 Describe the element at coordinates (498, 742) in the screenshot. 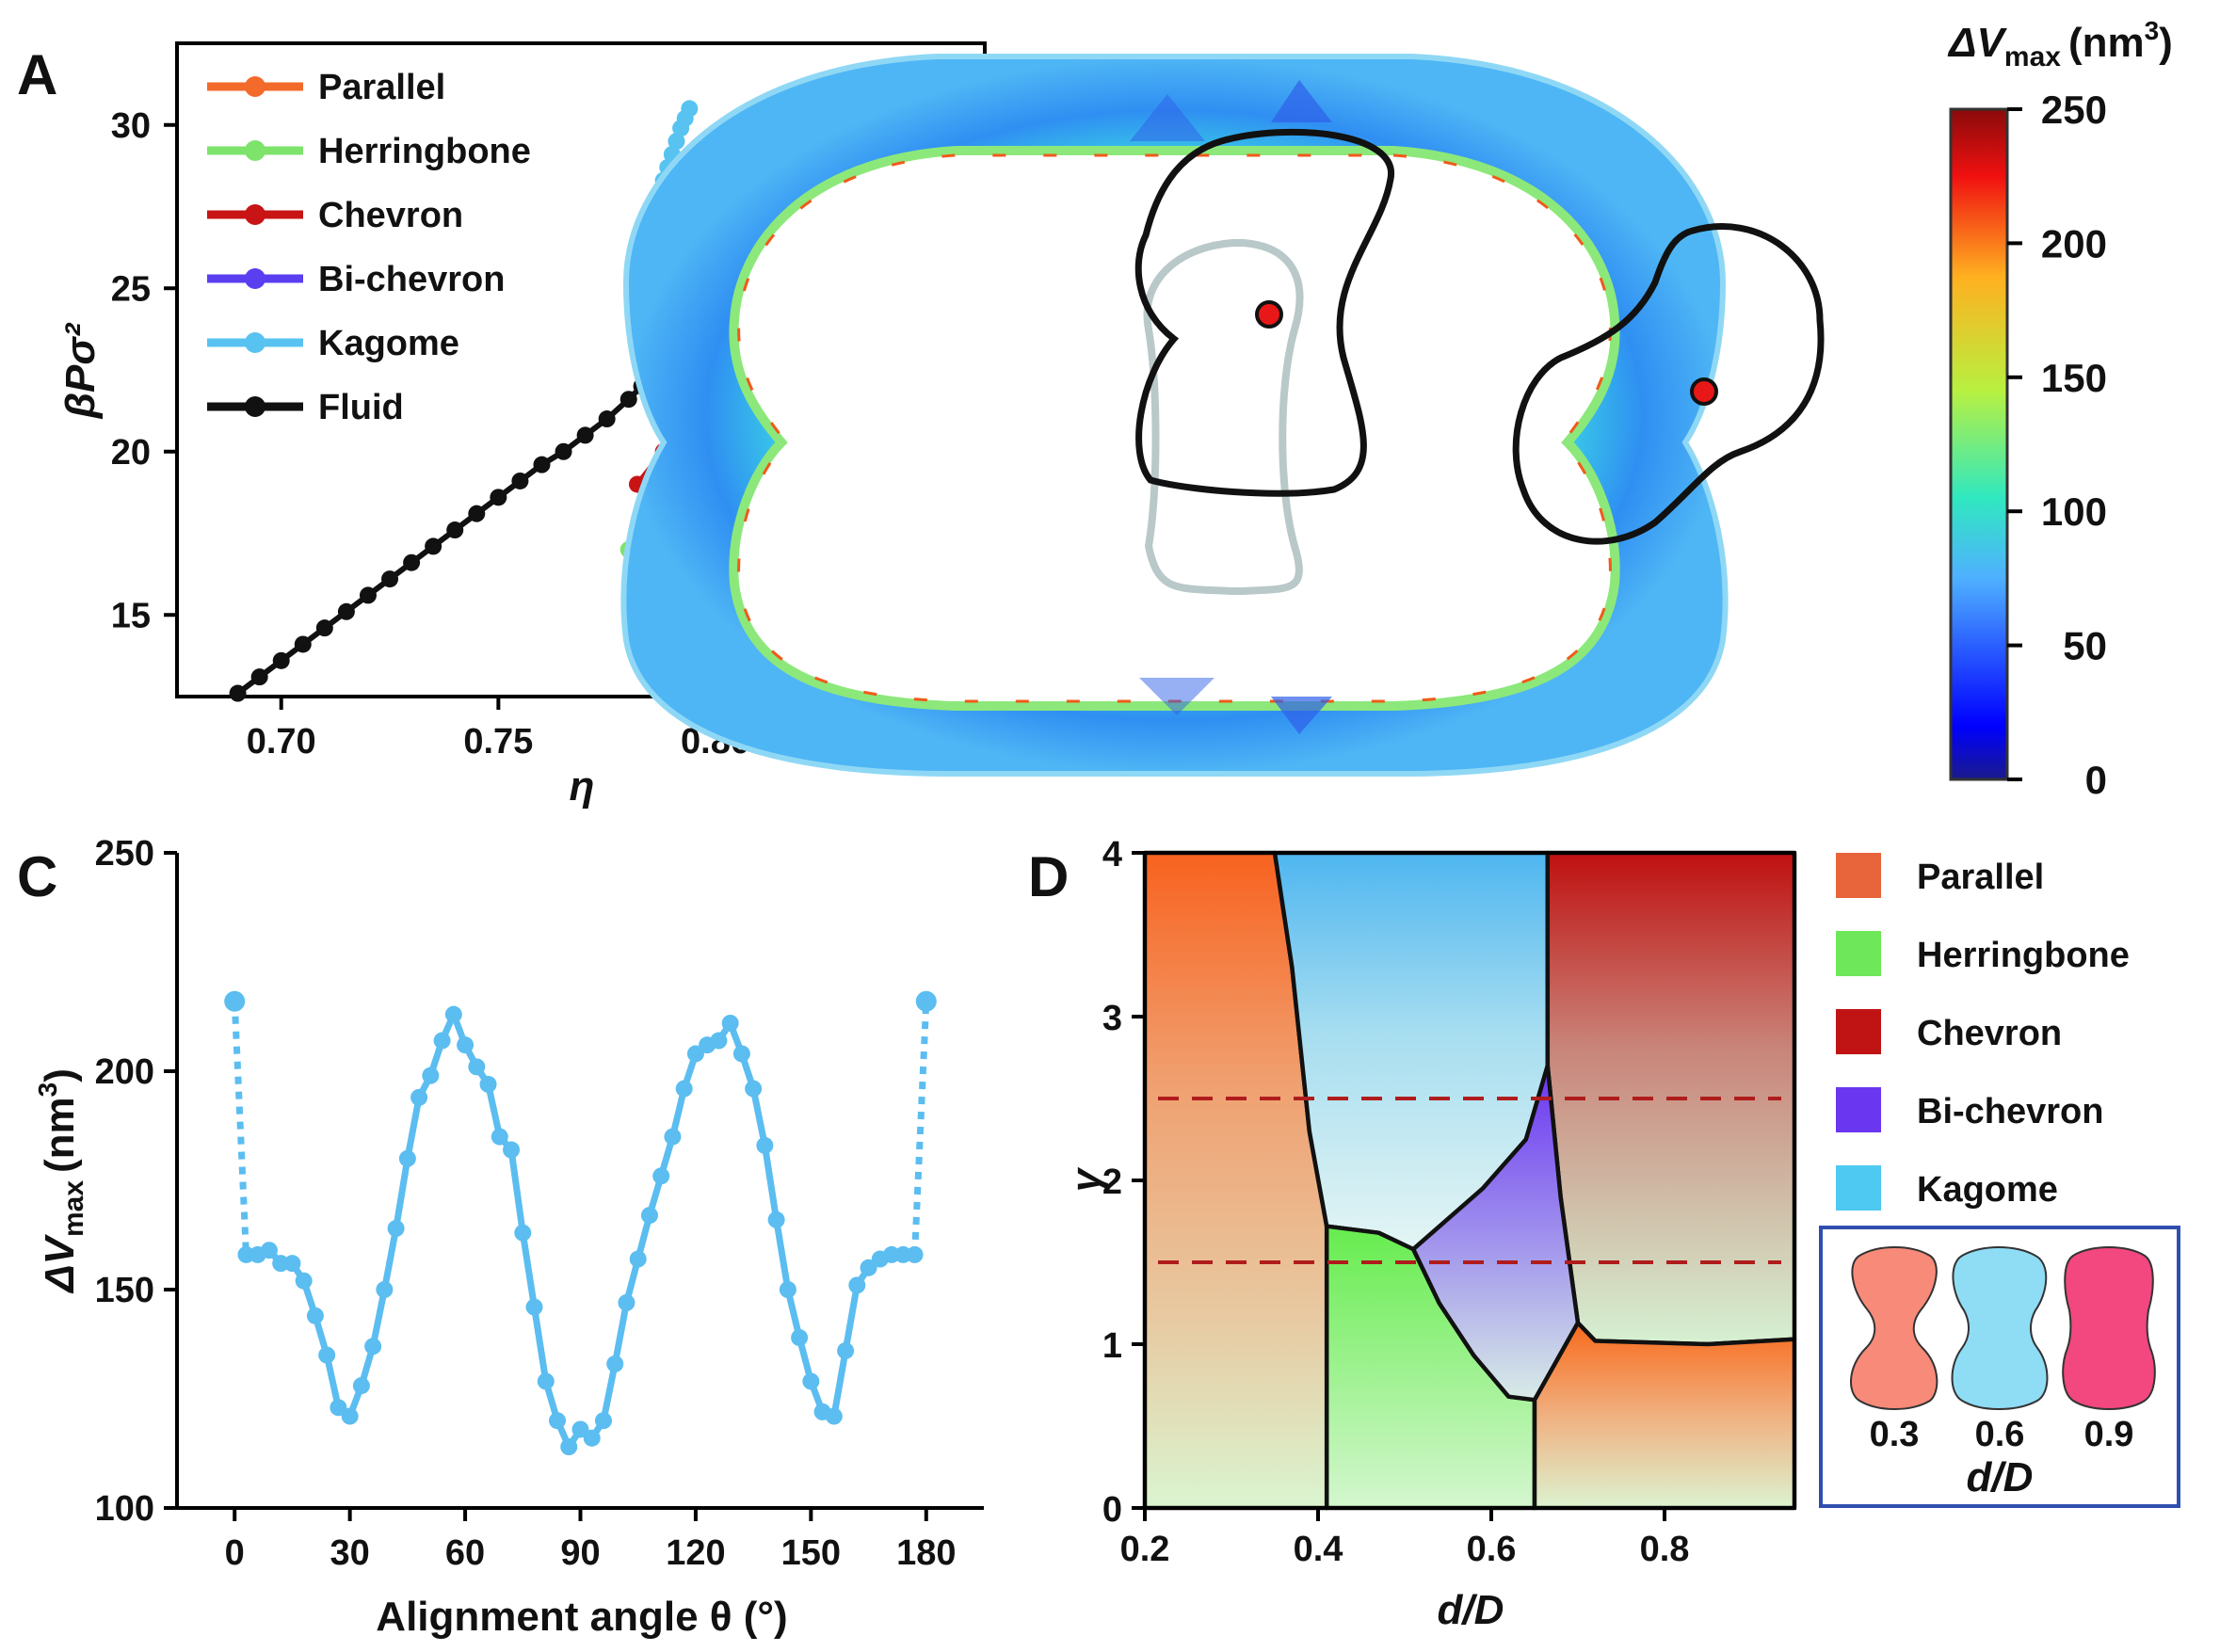

I see `x-tick-label: 0.75` at that location.